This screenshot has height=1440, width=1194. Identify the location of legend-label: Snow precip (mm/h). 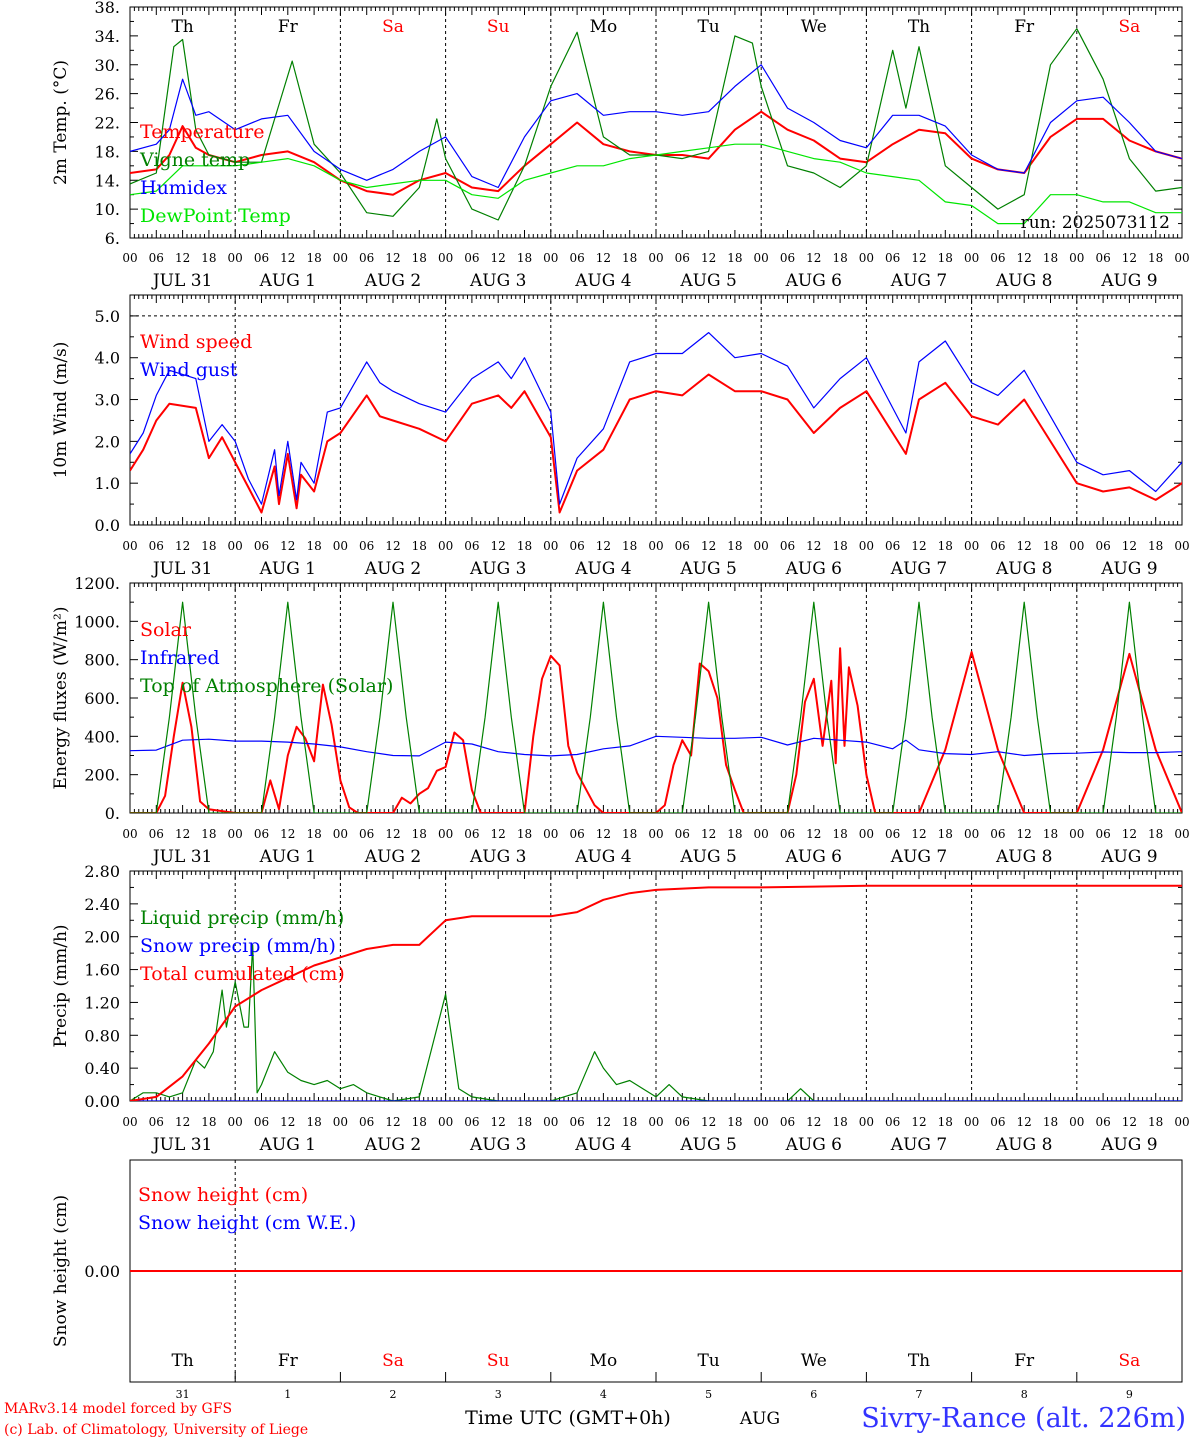
(238, 946).